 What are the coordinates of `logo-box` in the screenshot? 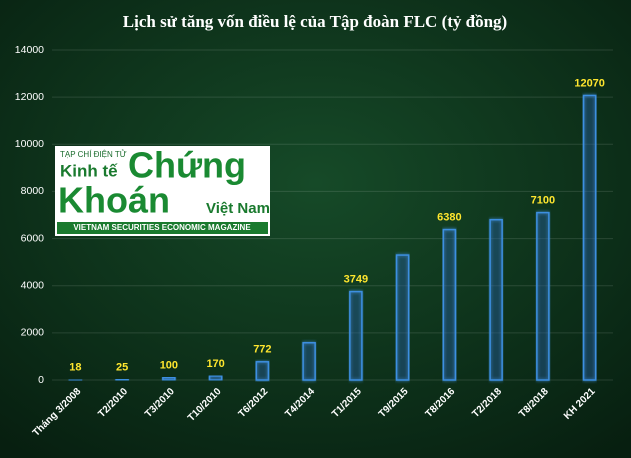 It's located at (162, 191).